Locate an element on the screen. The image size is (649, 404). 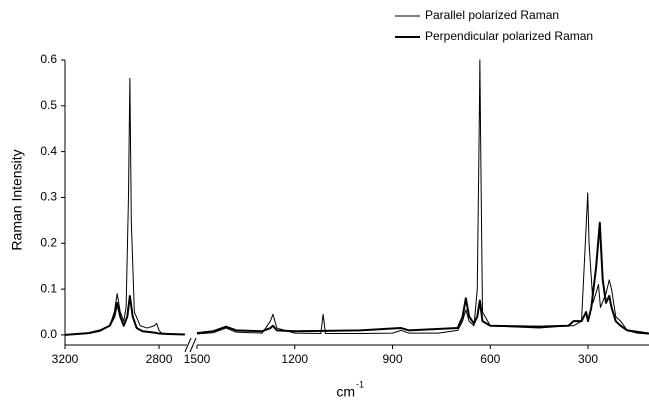
x-axis-label: cm is located at coordinates (345, 392).